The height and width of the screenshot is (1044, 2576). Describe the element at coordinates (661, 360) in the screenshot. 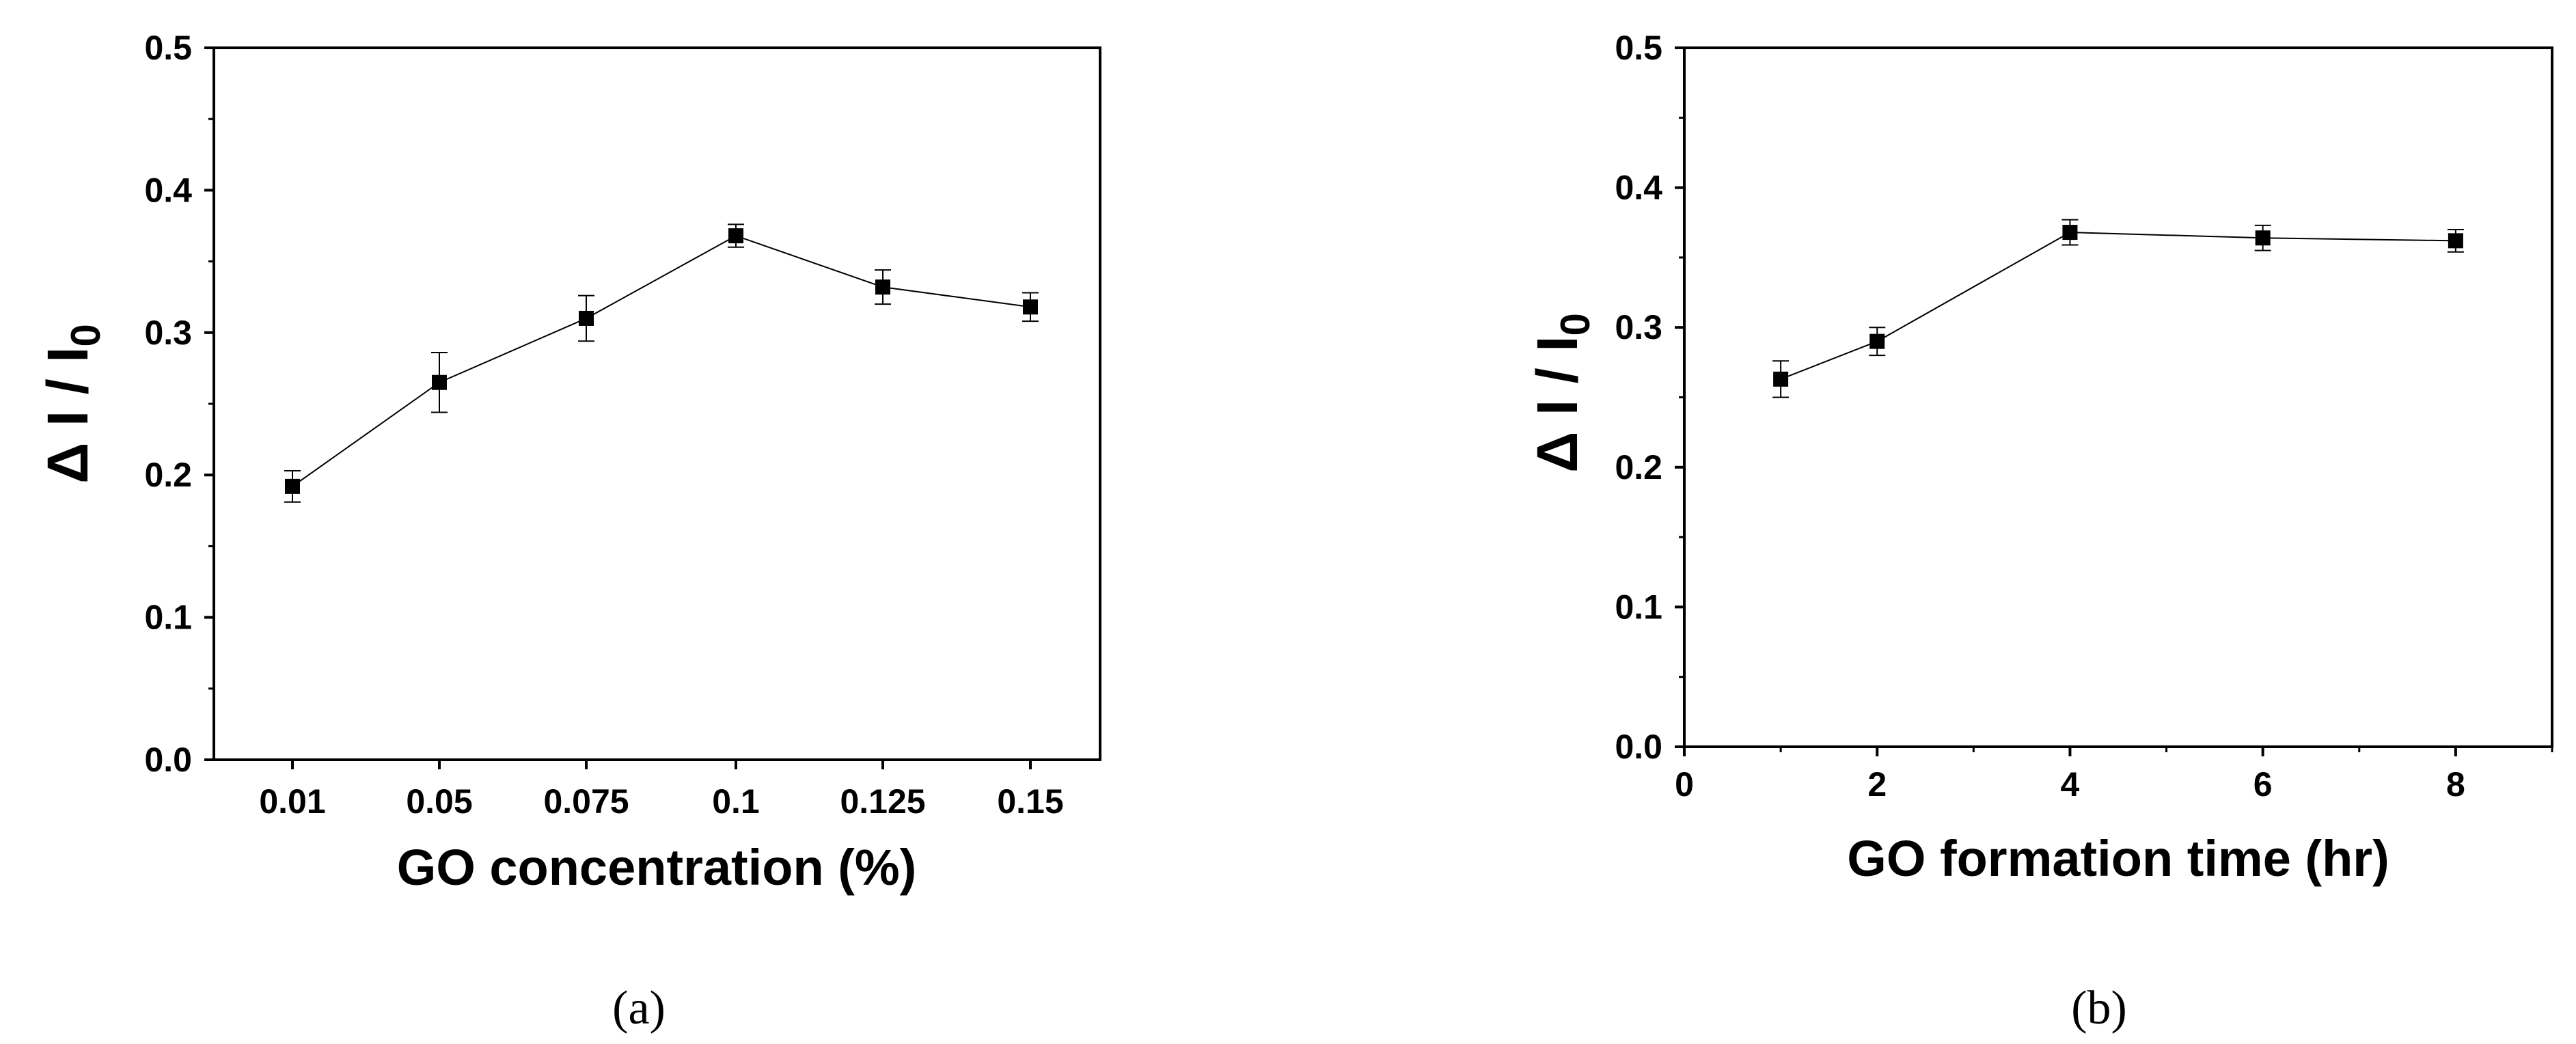

I see `panel-a-series-line` at that location.